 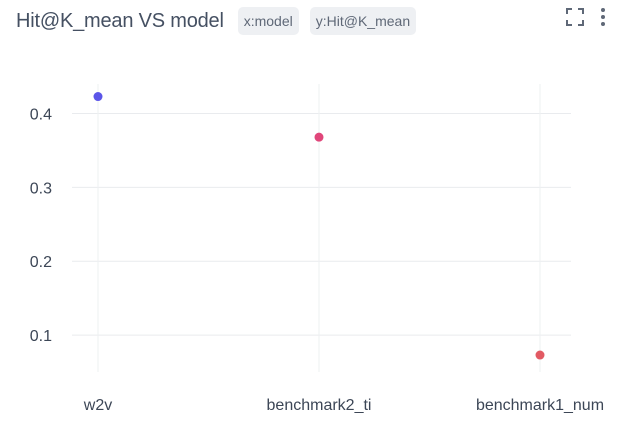 I want to click on y-tick-label: 0.3, so click(x=41, y=188).